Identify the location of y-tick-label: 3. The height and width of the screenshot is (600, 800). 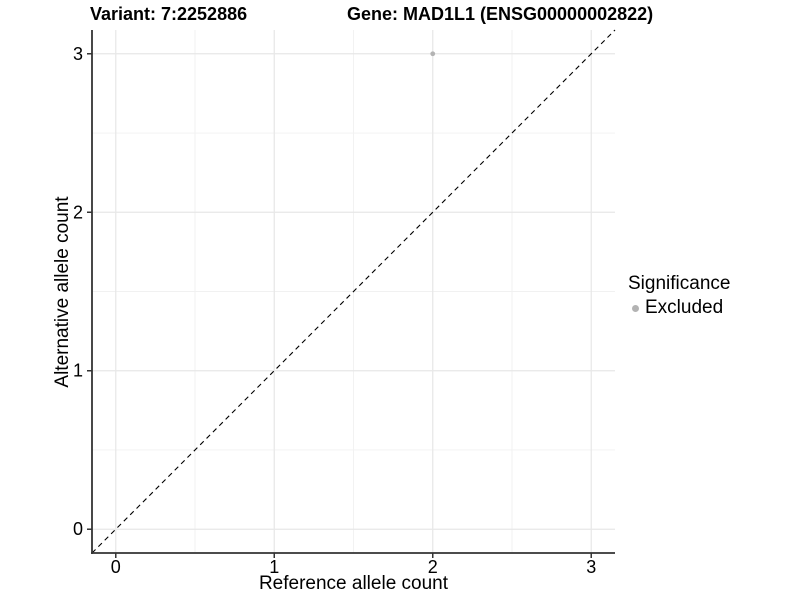
(78, 54).